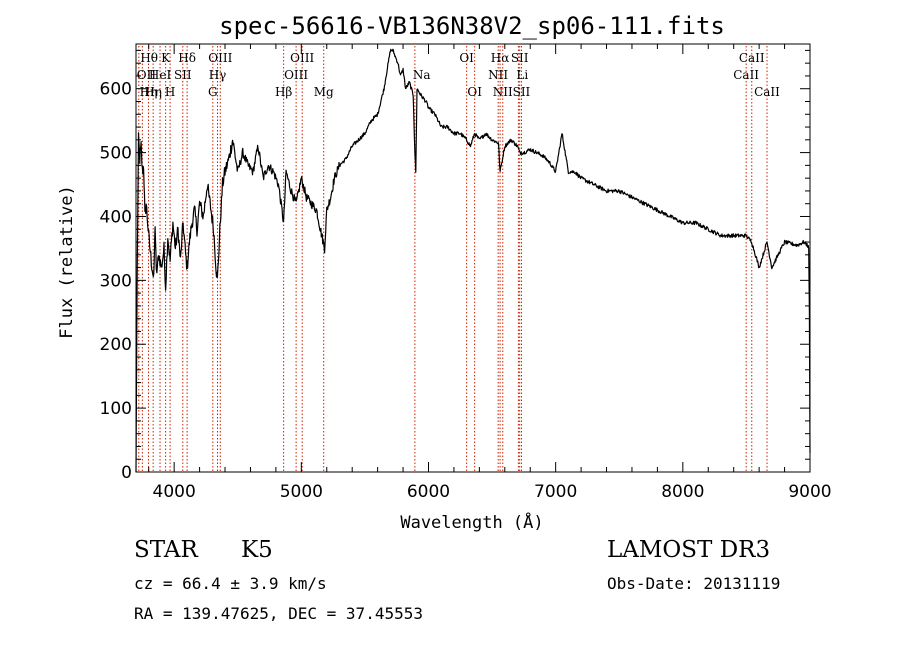 Image resolution: width=900 pixels, height=649 pixels. What do you see at coordinates (283, 92) in the screenshot?
I see `line-marker-label: Hβ` at bounding box center [283, 92].